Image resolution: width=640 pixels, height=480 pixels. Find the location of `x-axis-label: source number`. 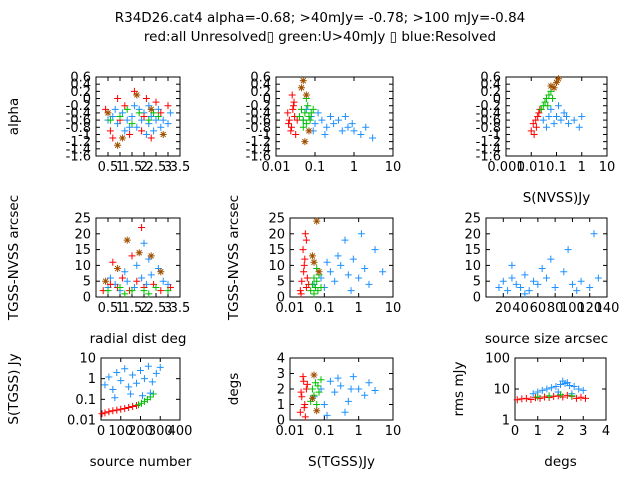

x-axis-label: source number is located at coordinates (141, 462).